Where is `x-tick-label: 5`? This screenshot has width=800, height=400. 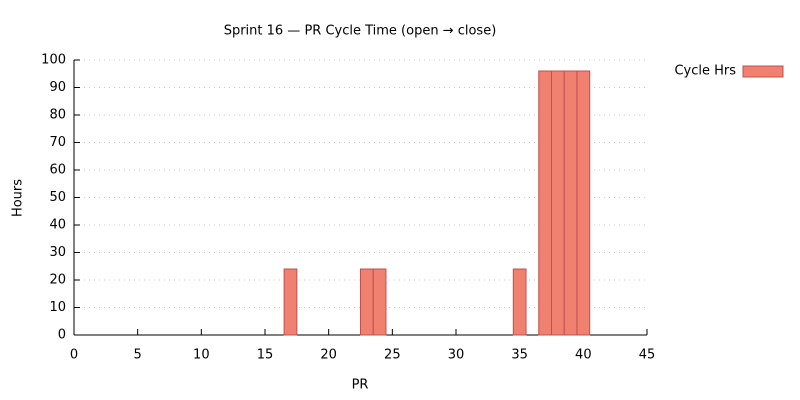 x-tick-label: 5 is located at coordinates (138, 355).